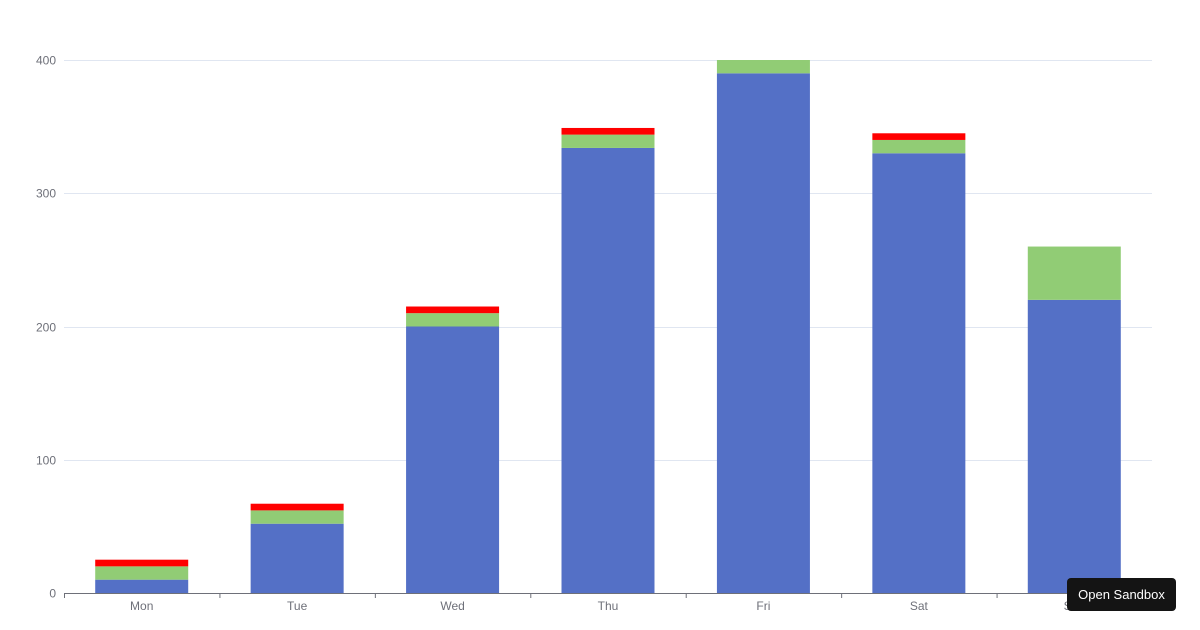 This screenshot has height=630, width=1200. Describe the element at coordinates (46, 194) in the screenshot. I see `y-tick-label: 300` at that location.